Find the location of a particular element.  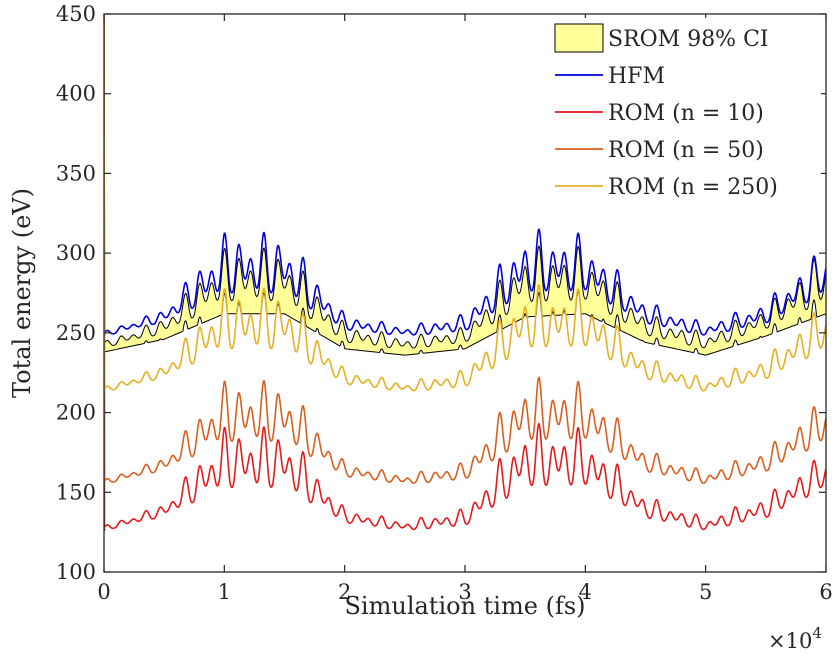

y-tick-label: 400 is located at coordinates (76, 94).